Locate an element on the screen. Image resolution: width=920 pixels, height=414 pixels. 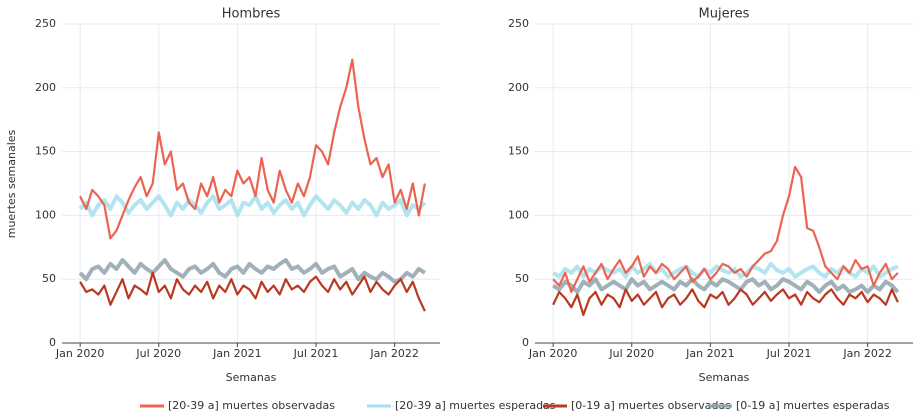
y-axis-title: muertes semanales is located at coordinates (11, 183).